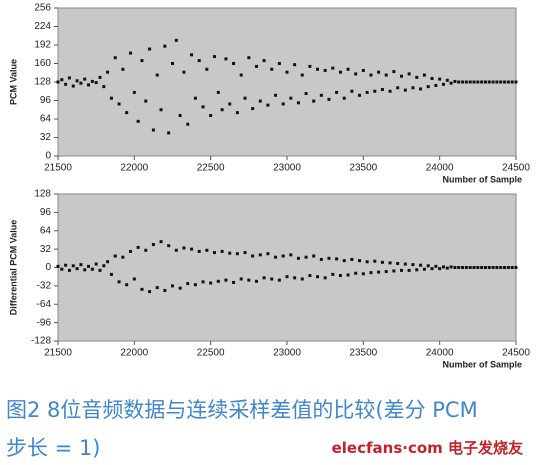 The height and width of the screenshot is (465, 537). Describe the element at coordinates (42, 26) in the screenshot. I see `y-tick-label: 224` at that location.